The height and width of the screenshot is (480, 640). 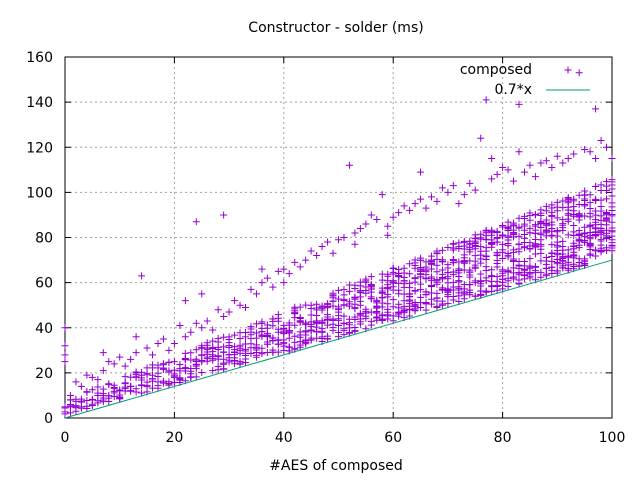 What do you see at coordinates (568, 70) in the screenshot?
I see `legend-plus-marker` at bounding box center [568, 70].